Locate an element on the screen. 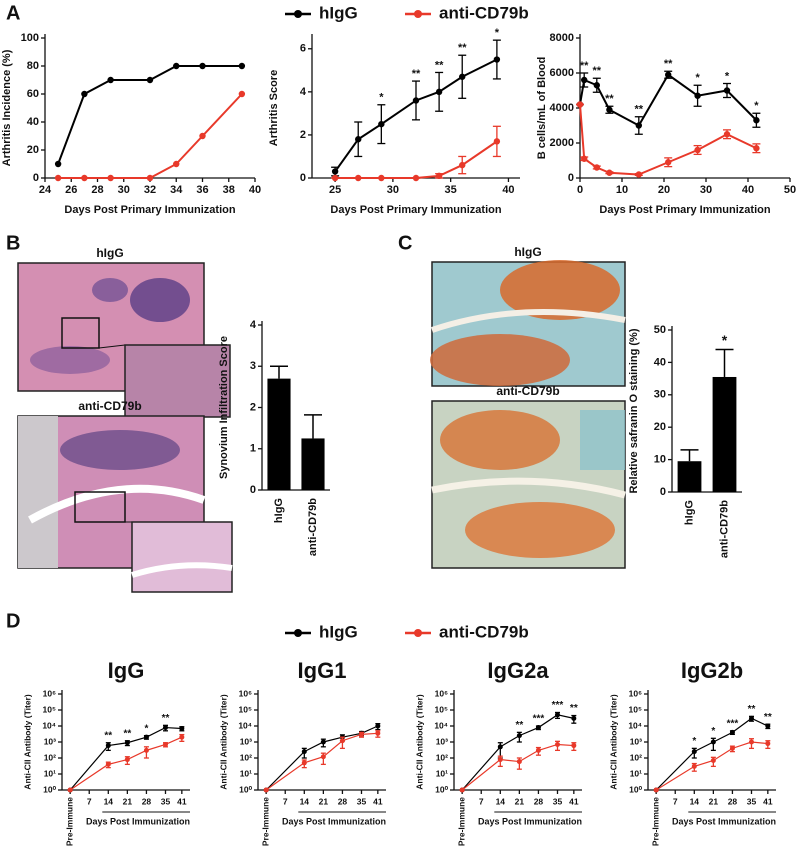 This screenshot has width=800, height=850. x-tick-label: 14 is located at coordinates (695, 801).